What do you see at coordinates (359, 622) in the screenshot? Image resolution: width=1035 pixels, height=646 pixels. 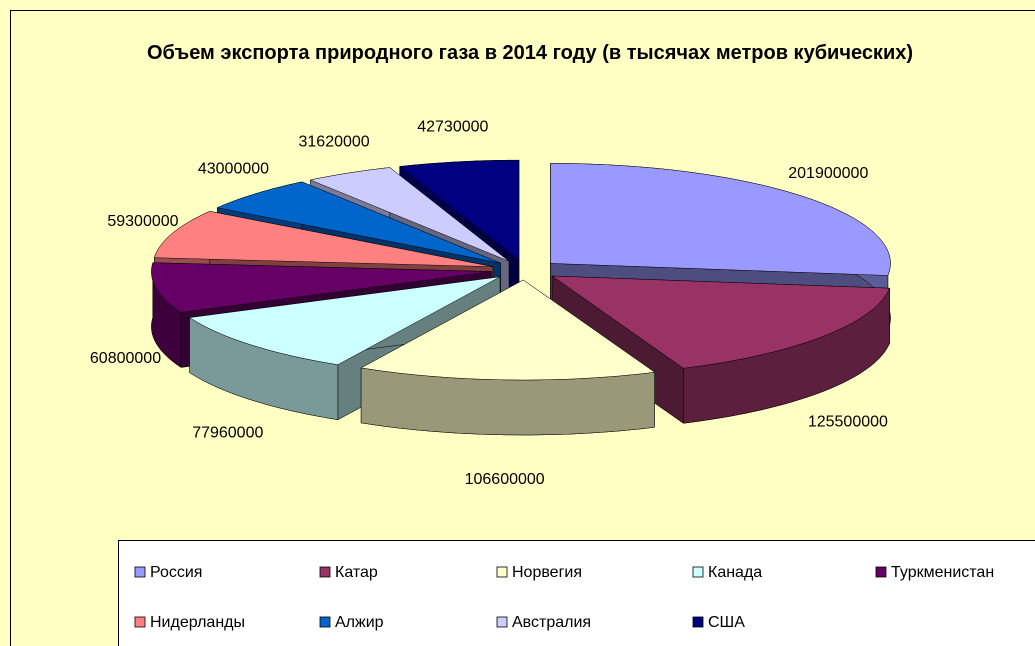 I see `legend-label: Алжир` at bounding box center [359, 622].